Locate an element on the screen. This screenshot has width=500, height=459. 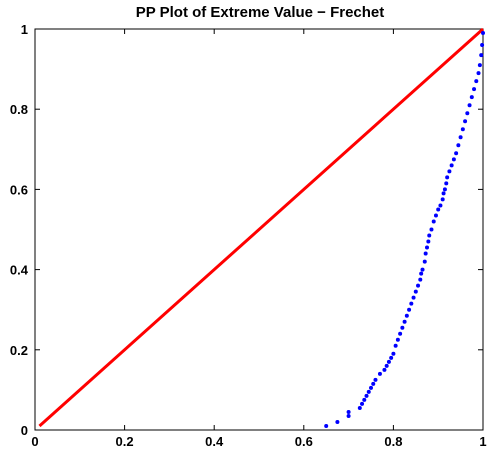
y-tick-label: 0.6 is located at coordinates (19, 189).